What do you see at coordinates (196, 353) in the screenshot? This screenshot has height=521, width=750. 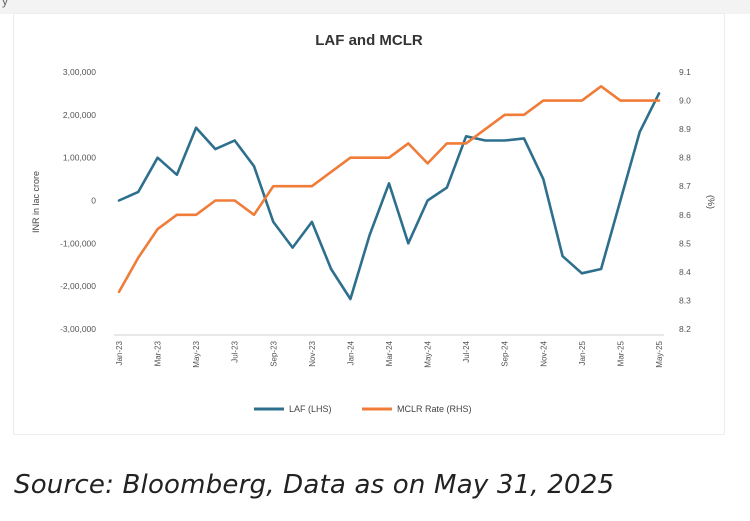 I see `x-tick-label: May-23` at bounding box center [196, 353].